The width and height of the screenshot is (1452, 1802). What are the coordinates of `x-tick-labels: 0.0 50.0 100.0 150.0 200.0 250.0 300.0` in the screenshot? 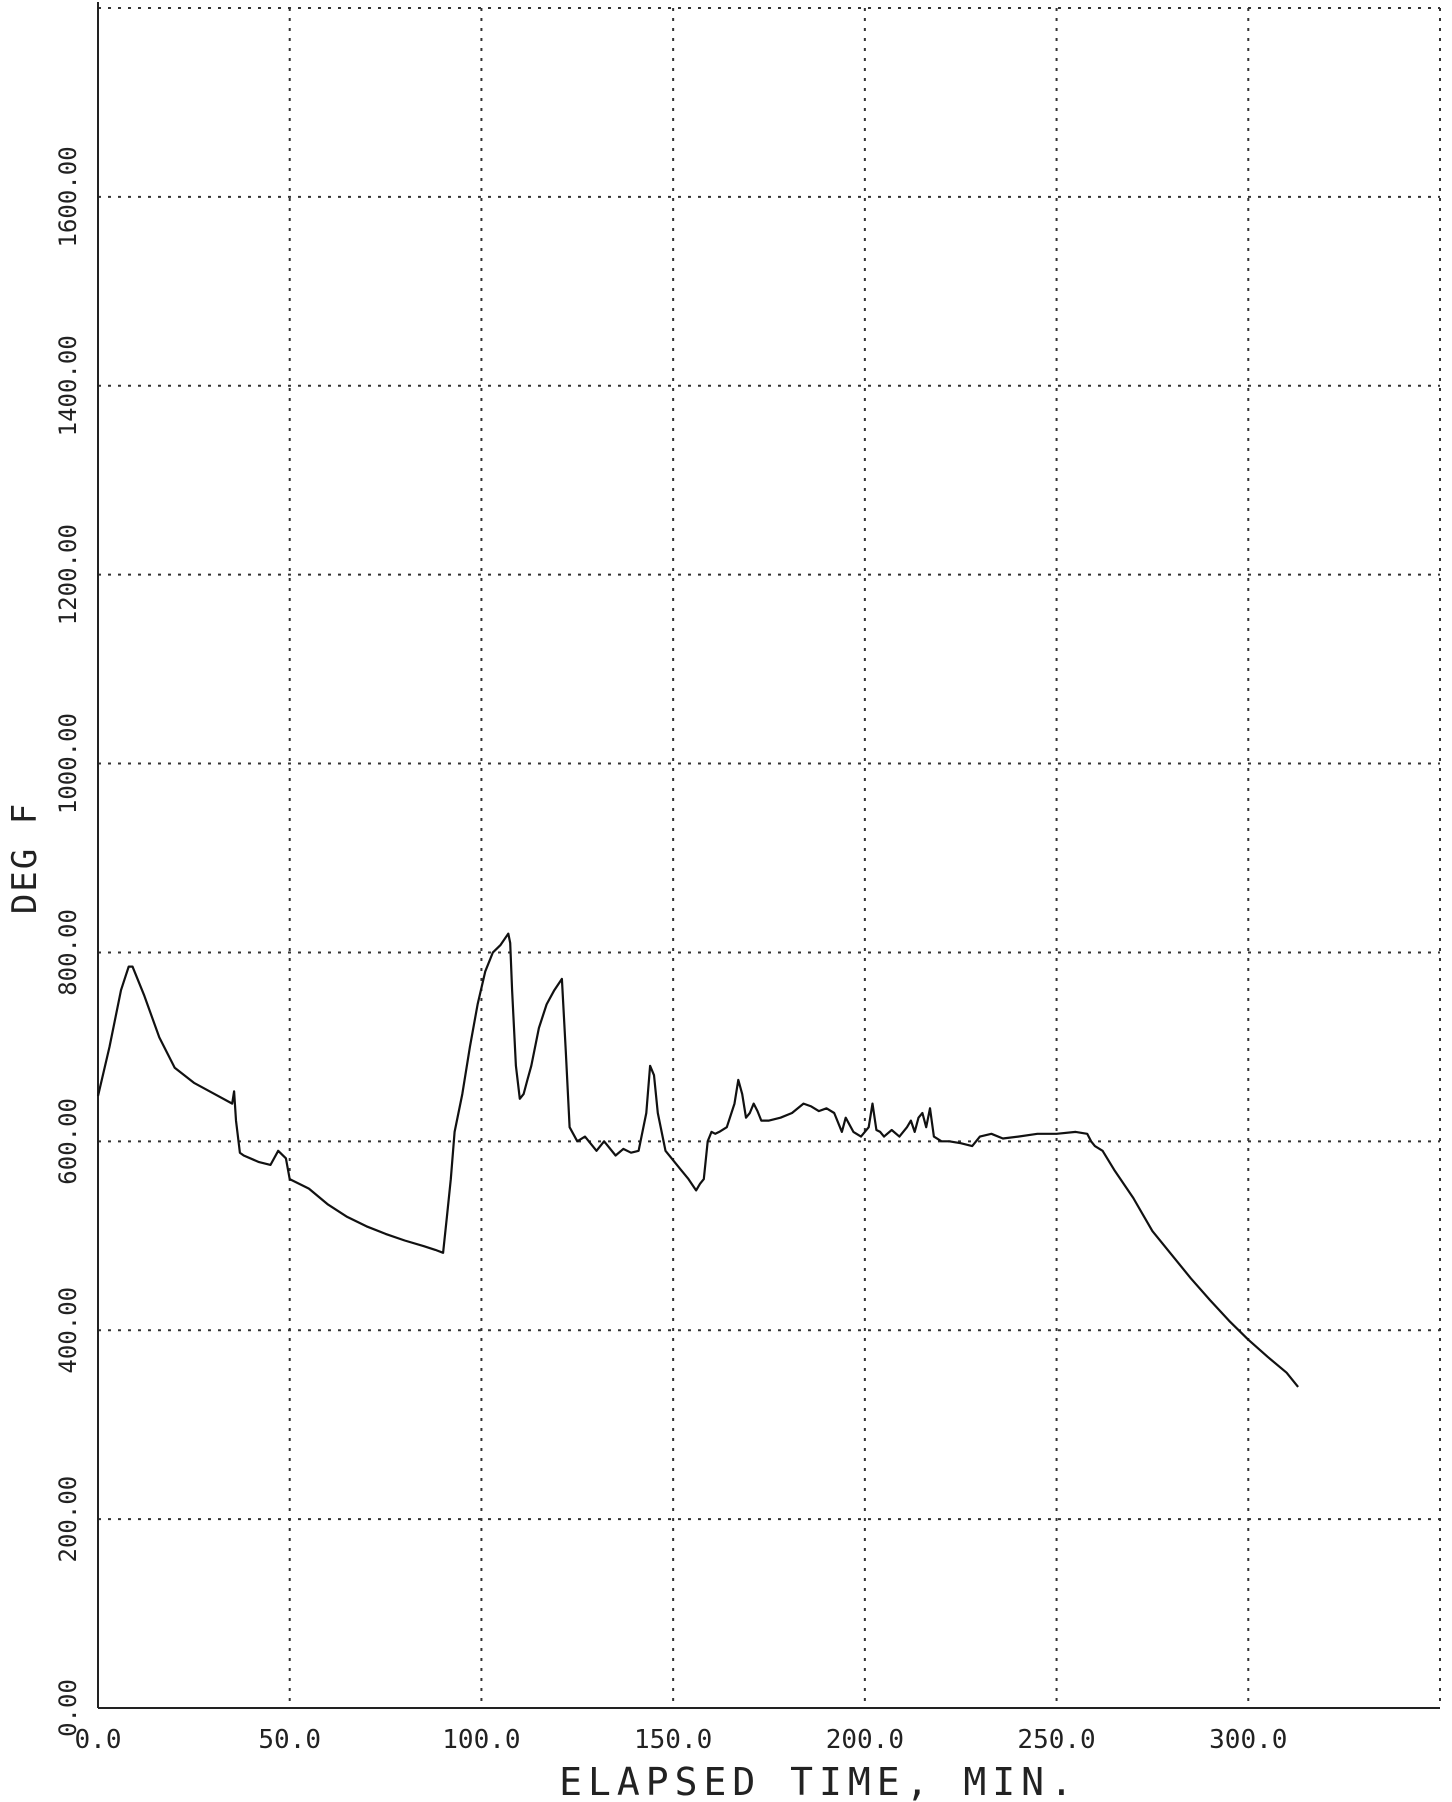 It's located at (681, 1740).